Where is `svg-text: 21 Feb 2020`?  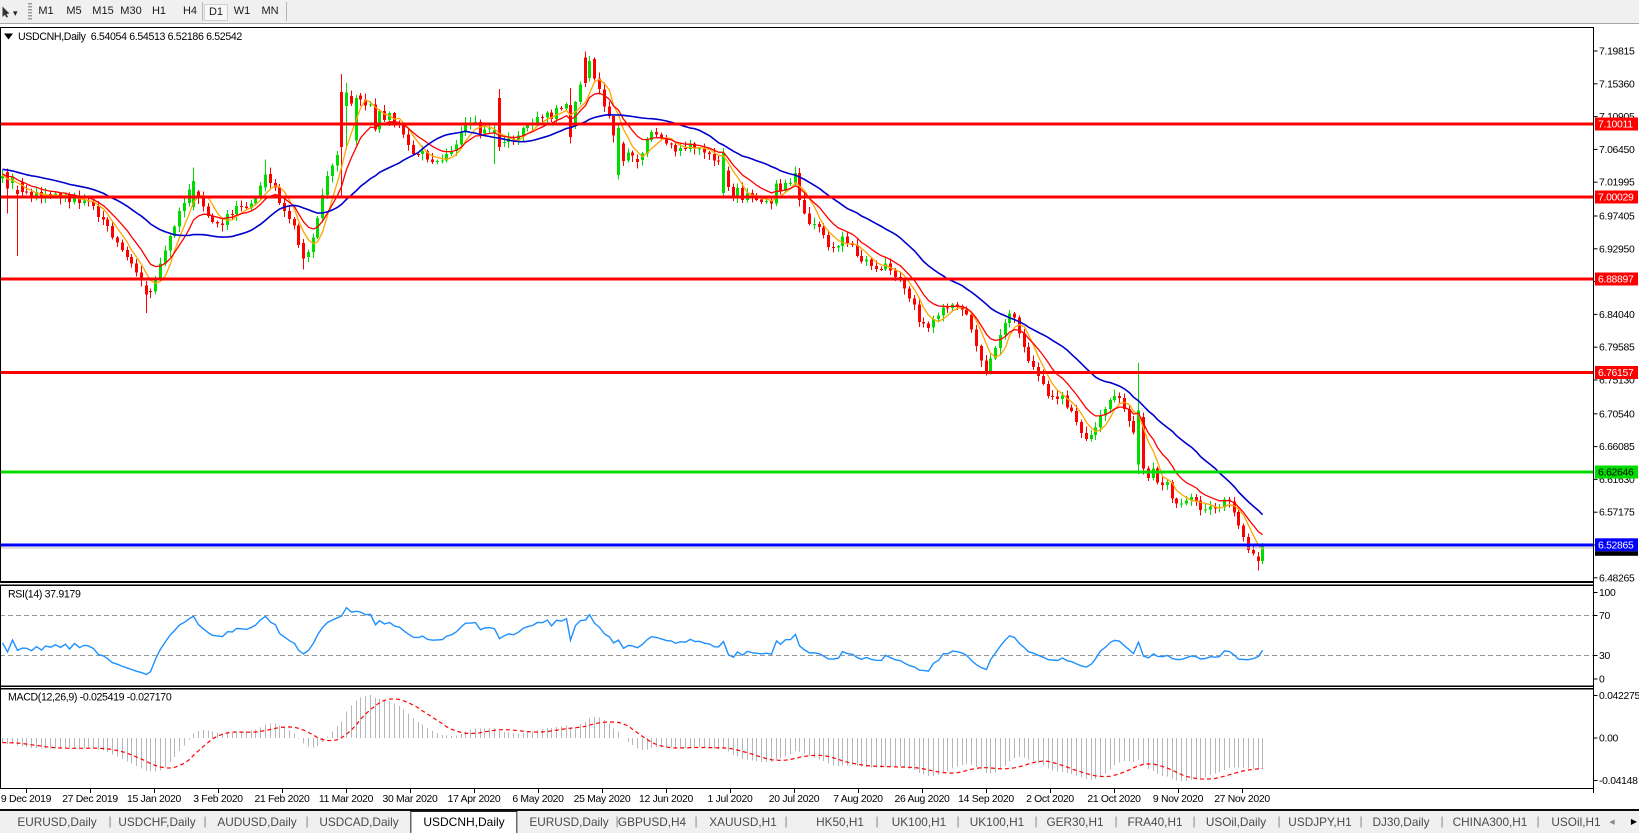
svg-text: 21 Feb 2020 is located at coordinates (282, 799).